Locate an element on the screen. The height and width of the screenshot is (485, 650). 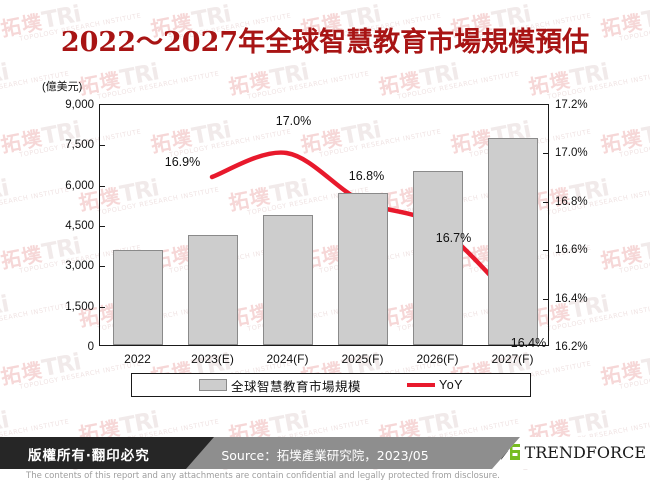
y-axis-tick-label: 0 is located at coordinates (90, 347).